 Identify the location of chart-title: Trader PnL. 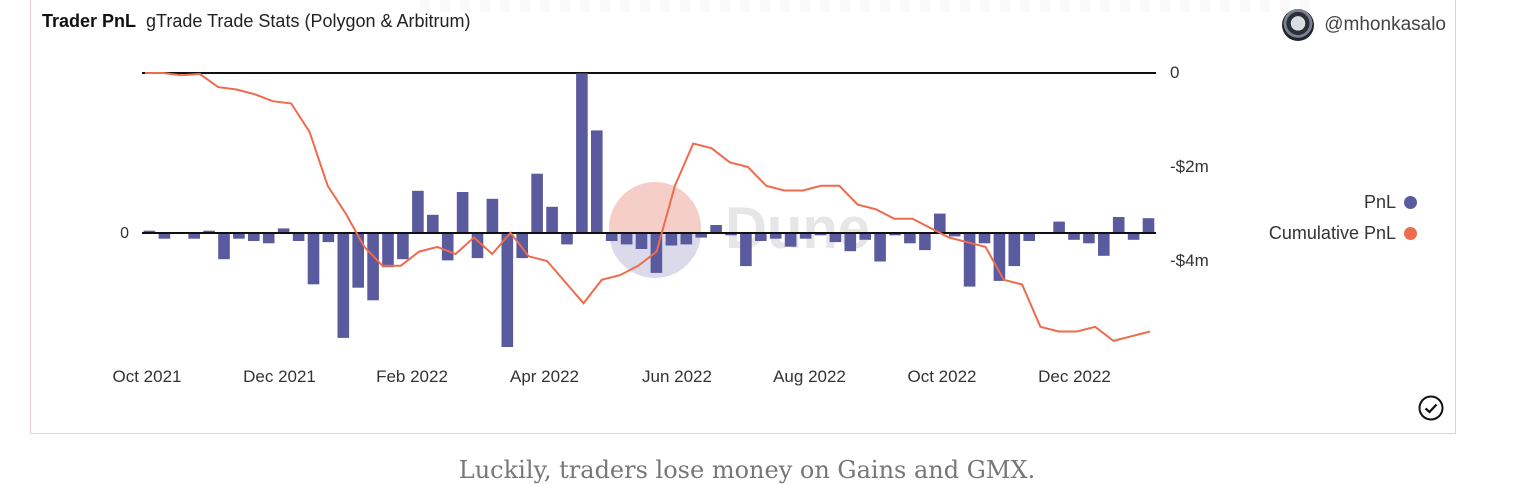
(89, 21).